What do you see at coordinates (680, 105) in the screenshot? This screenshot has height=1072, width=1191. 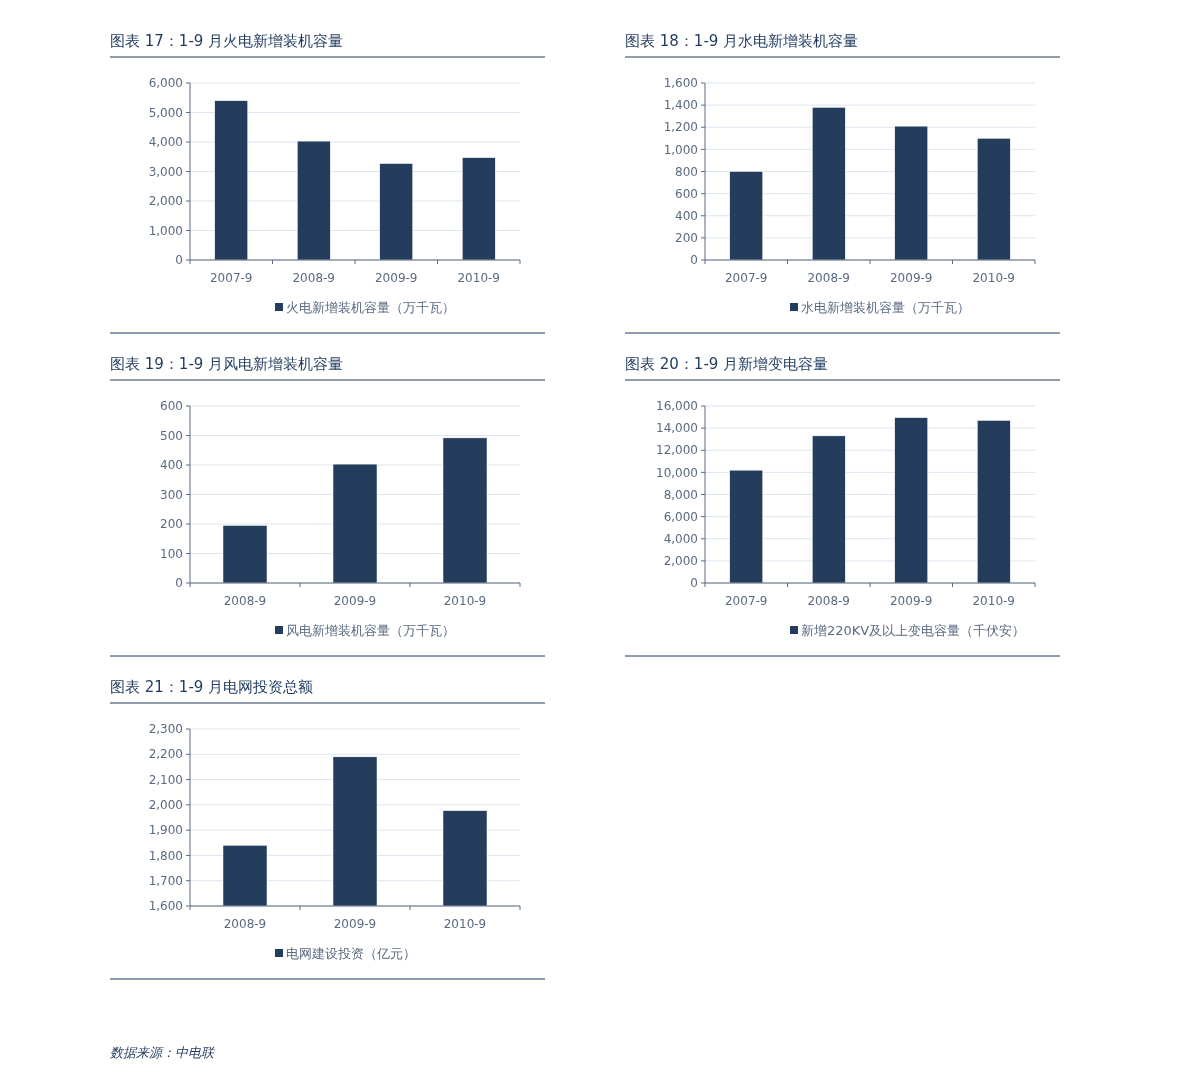 I see `y-tick-label: 1,400` at bounding box center [680, 105].